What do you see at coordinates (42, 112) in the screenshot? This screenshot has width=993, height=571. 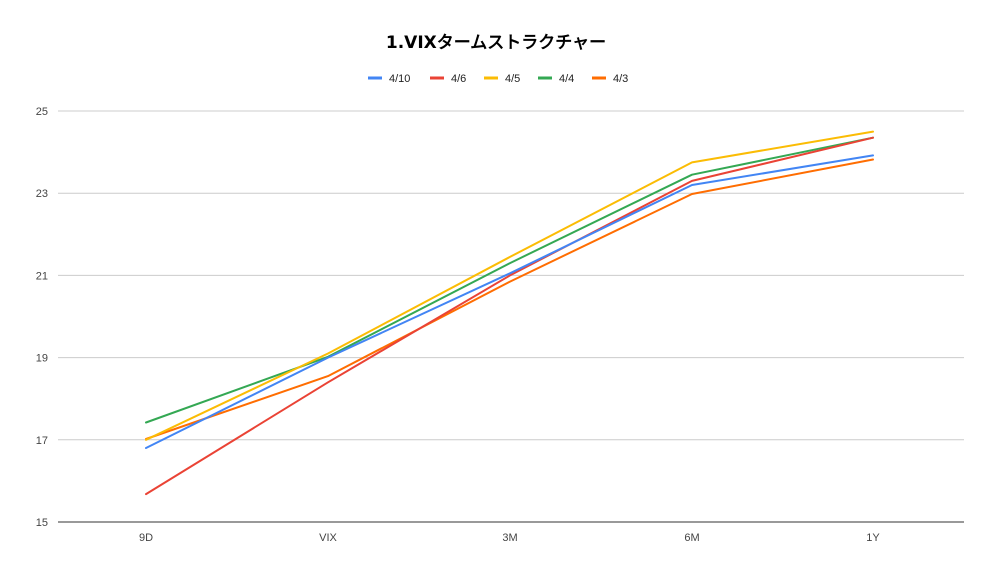 I see `y-tick-label: 25` at bounding box center [42, 112].